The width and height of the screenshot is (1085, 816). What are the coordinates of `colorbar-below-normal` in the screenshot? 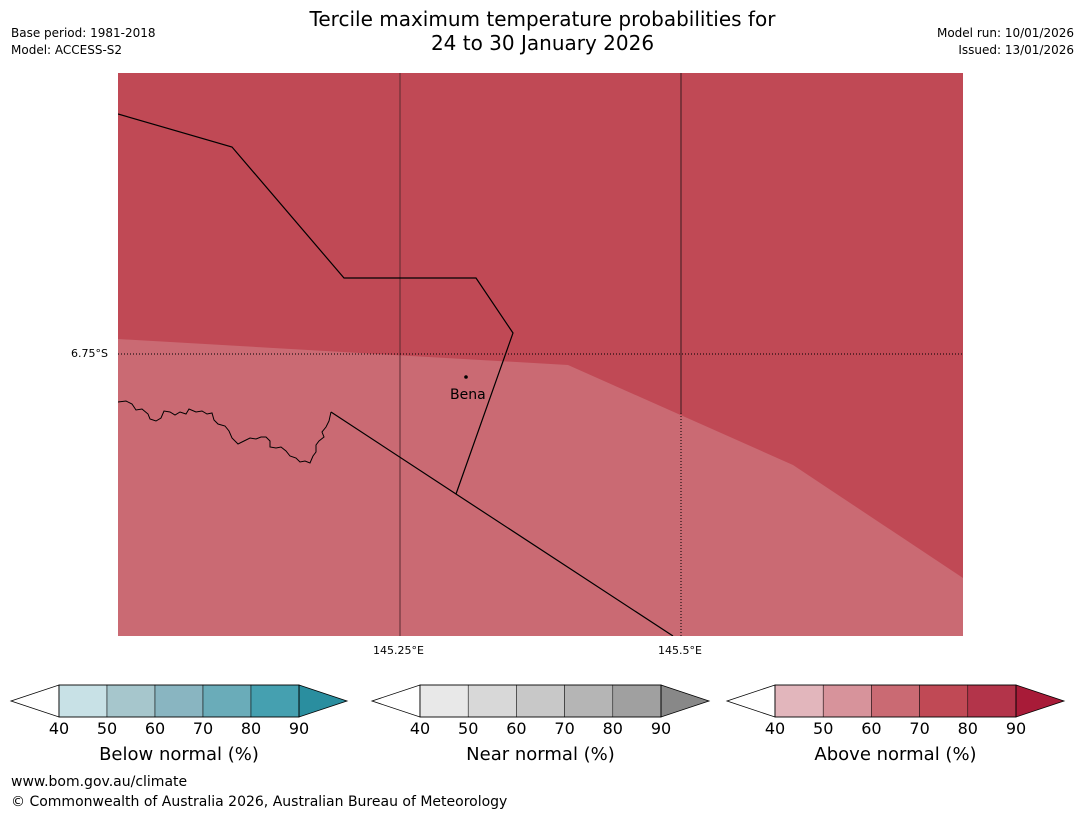 It's located at (179, 701).